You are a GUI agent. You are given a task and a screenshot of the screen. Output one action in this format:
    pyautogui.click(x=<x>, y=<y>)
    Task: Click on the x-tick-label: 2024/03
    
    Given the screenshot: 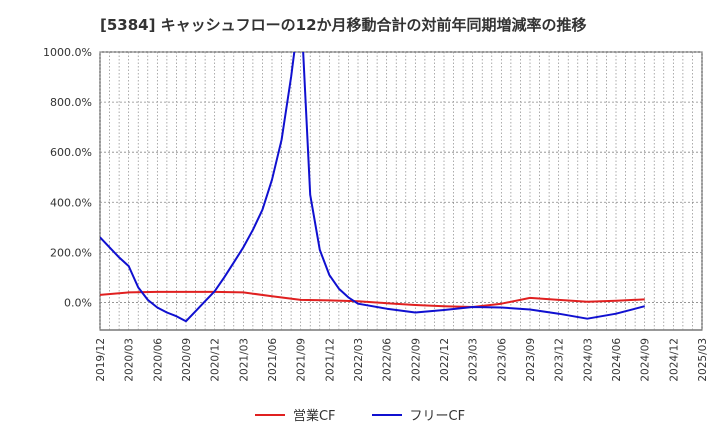 What is the action you would take?
    pyautogui.click(x=588, y=360)
    